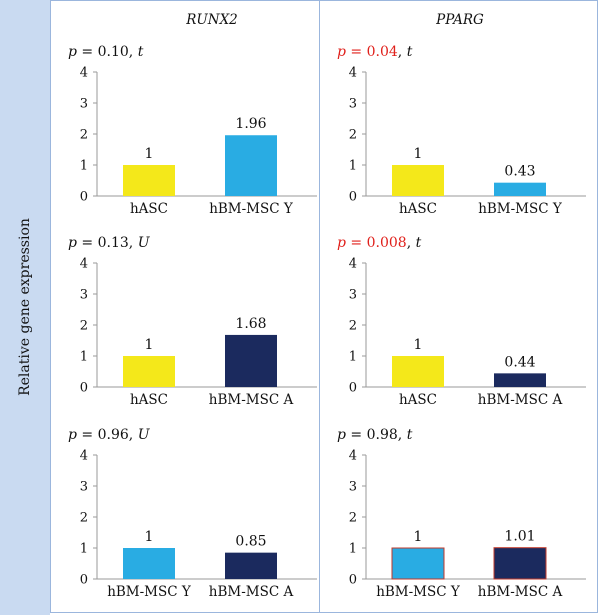 Image resolution: width=600 pixels, height=615 pixels. What do you see at coordinates (519, 172) in the screenshot?
I see `chart-2-data-label-2: 0.43` at bounding box center [519, 172].